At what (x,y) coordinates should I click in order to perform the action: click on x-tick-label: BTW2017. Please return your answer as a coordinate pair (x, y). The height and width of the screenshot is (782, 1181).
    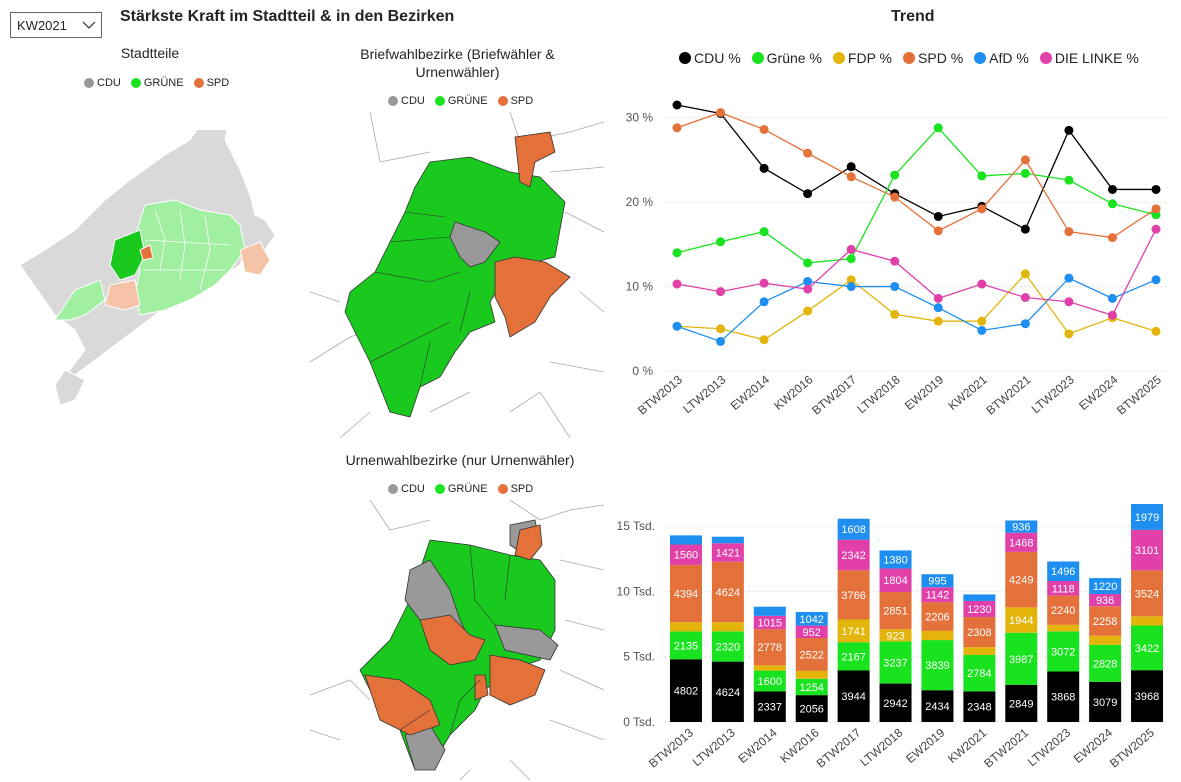
    Looking at the image, I should click on (839, 747).